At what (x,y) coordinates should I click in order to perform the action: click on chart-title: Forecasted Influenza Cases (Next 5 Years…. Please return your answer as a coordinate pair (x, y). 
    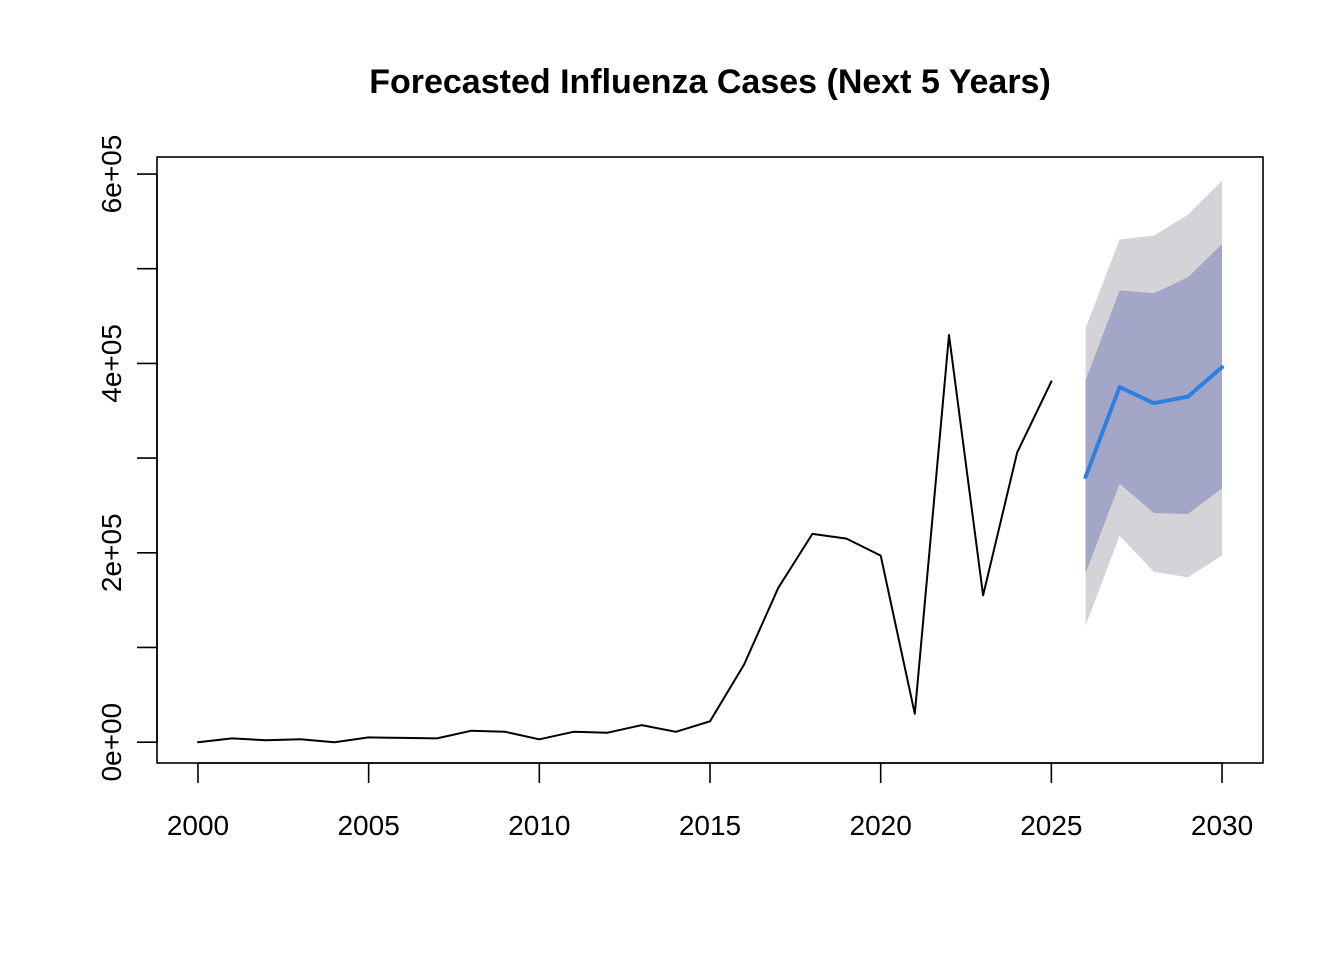
    Looking at the image, I should click on (710, 82).